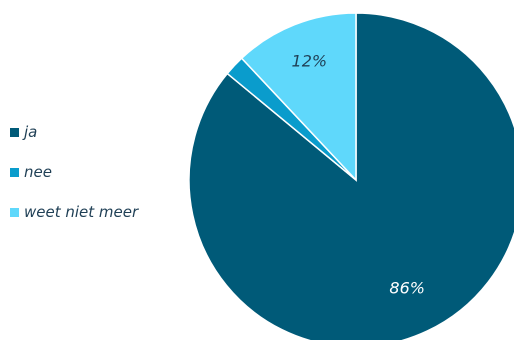 This screenshot has width=514, height=340. I want to click on legend: ja nee weet niet meer, so click(97, 182).